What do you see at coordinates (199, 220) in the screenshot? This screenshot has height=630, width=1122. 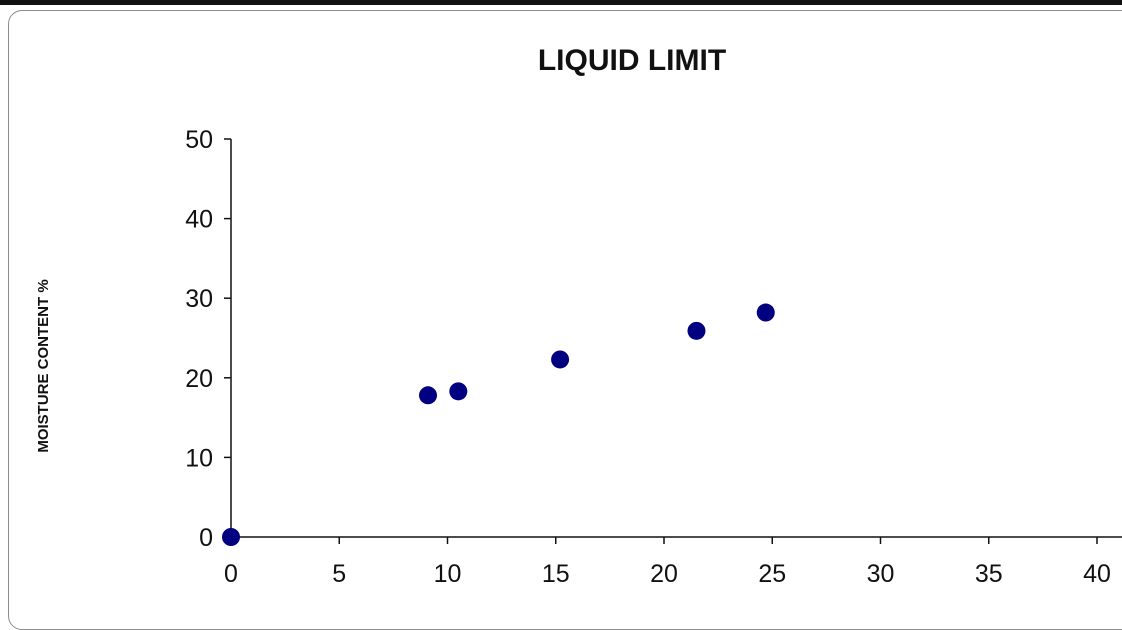 I see `y-tick-label-4: 40` at bounding box center [199, 220].